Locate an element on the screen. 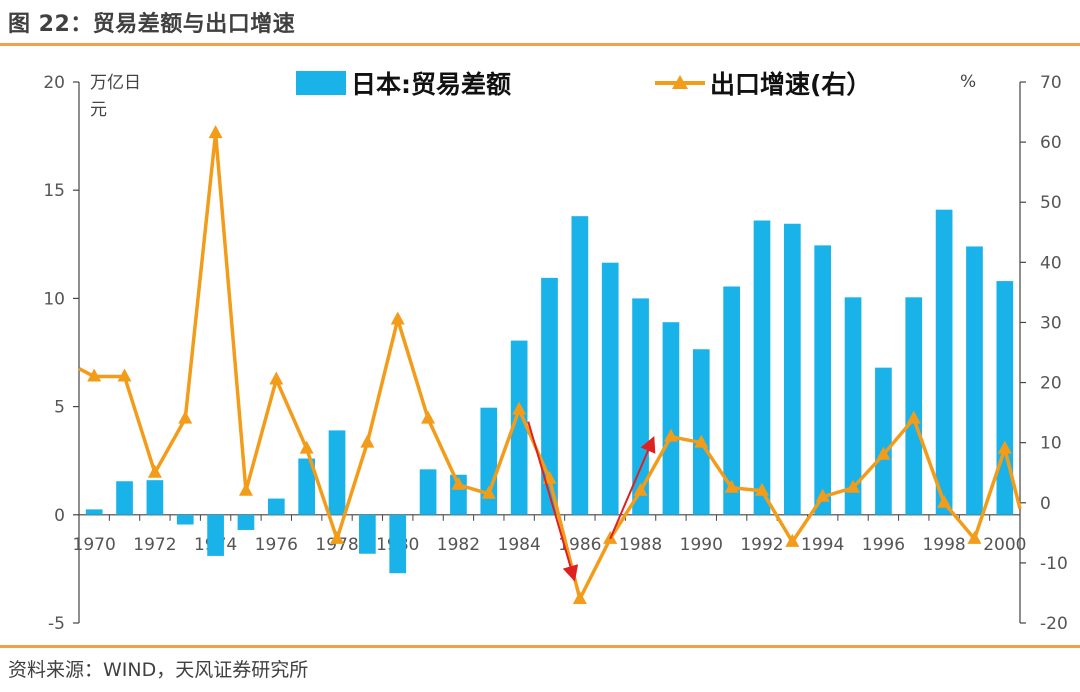 This screenshot has width=1080, height=692. right-axis-tick-label: 50 is located at coordinates (1051, 203).